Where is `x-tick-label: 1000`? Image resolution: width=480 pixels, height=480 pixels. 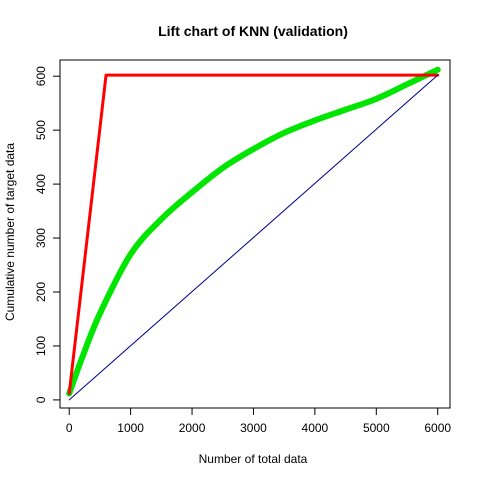 x-tick-label: 1000 is located at coordinates (130, 428).